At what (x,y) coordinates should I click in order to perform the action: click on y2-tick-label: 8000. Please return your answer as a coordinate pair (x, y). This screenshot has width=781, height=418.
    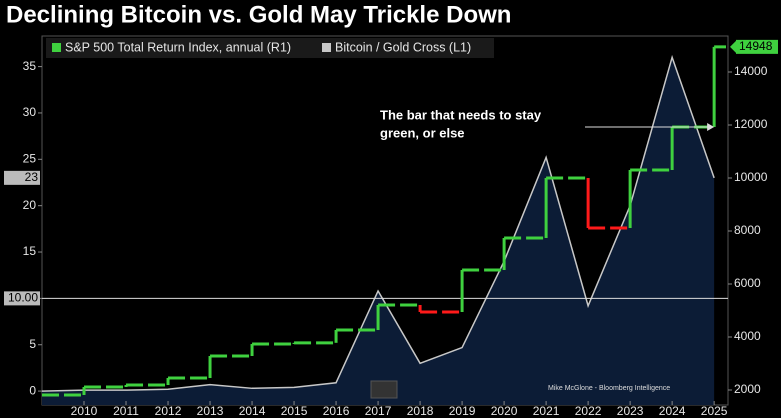
    Looking at the image, I should click on (747, 230).